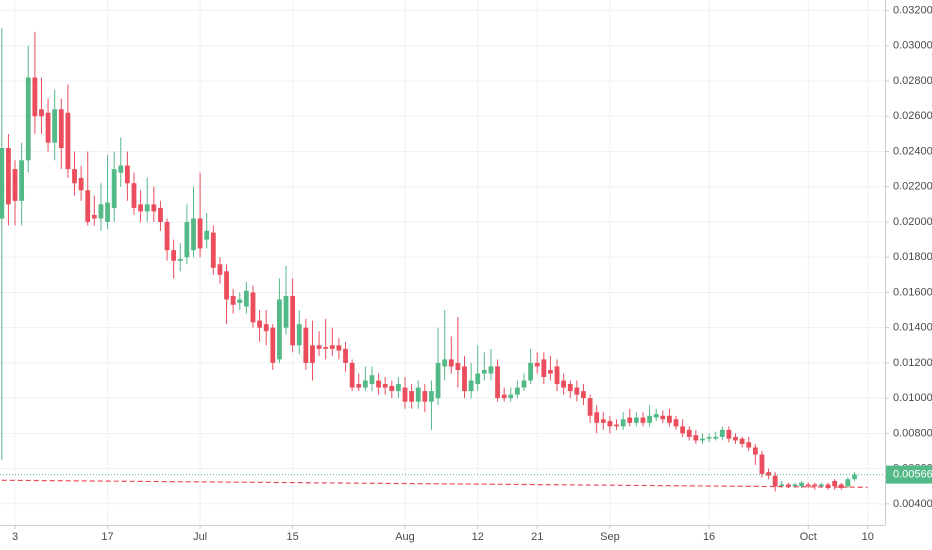  What do you see at coordinates (912, 257) in the screenshot?
I see `y-tick-label: 0.01800` at bounding box center [912, 257].